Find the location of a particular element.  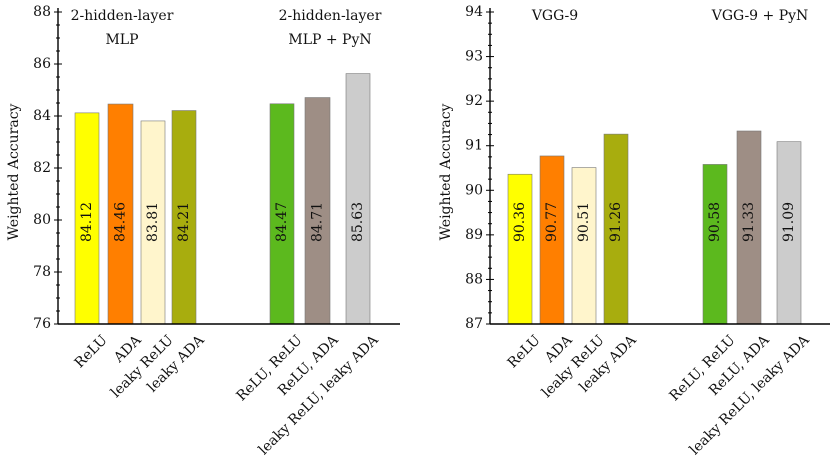

y-tick-label-2-87: 87 is located at coordinates (474, 324).